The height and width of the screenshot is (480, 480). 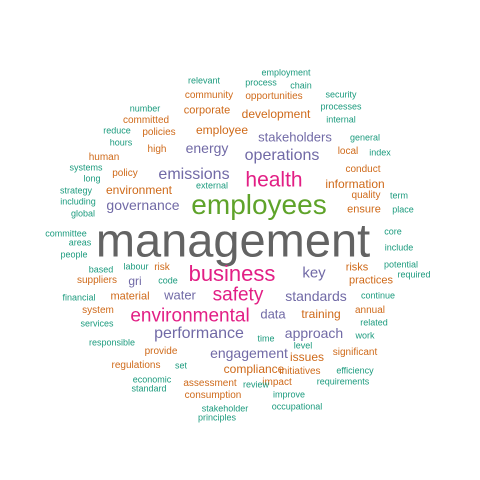 What do you see at coordinates (130, 296) in the screenshot?
I see `word-material: material` at bounding box center [130, 296].